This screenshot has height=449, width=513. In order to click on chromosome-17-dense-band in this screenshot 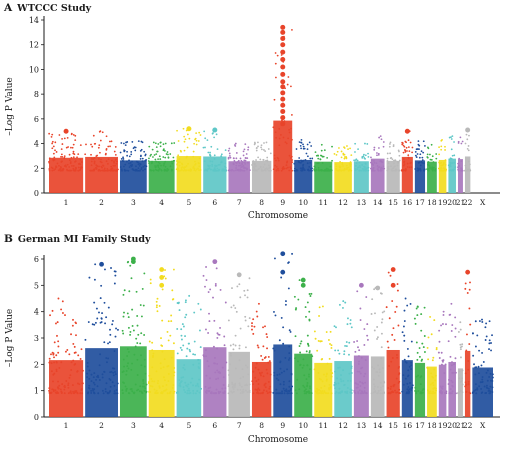, I will do `click(420, 176)`.